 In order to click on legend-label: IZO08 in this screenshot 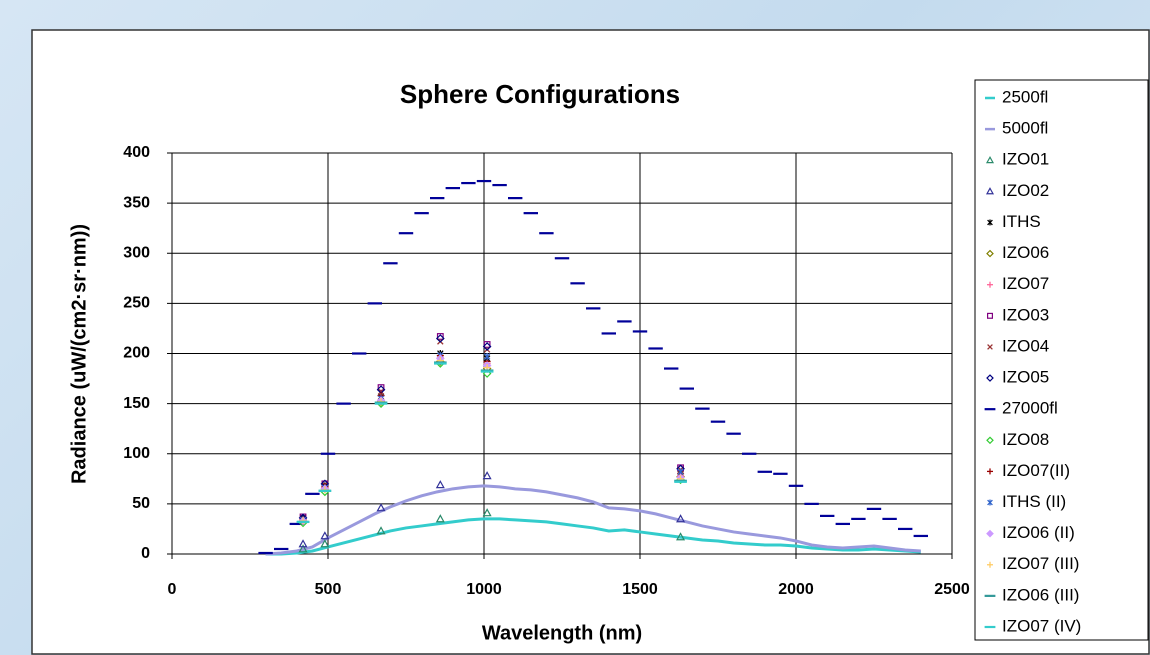, I will do `click(1025, 439)`.